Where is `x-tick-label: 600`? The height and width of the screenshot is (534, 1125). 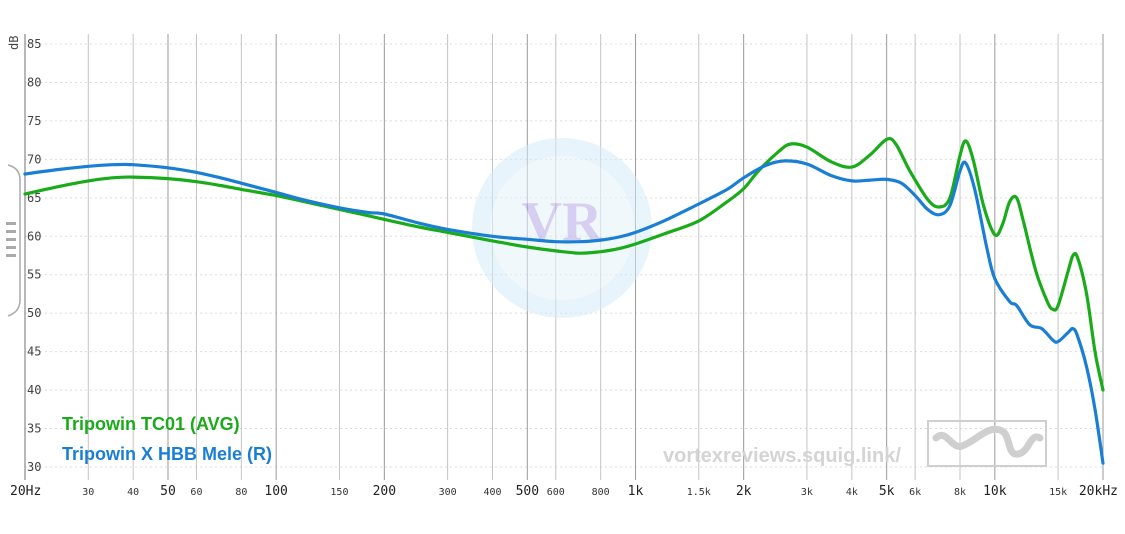 x-tick-label: 600 is located at coordinates (556, 492).